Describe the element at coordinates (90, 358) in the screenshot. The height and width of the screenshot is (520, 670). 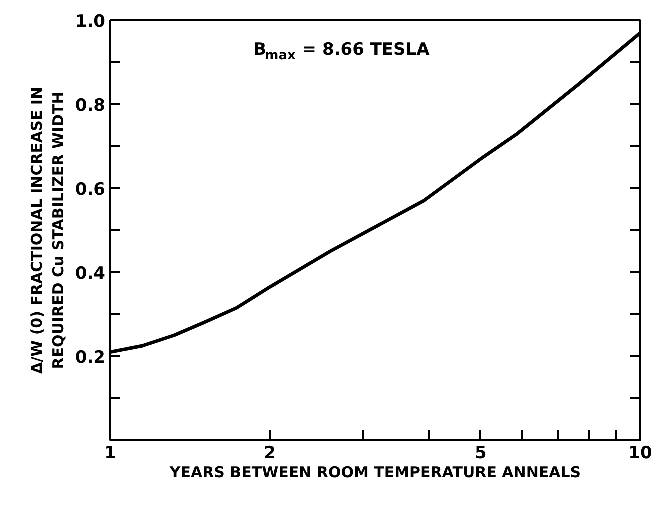
I see `y-tick-label: 0.2` at that location.